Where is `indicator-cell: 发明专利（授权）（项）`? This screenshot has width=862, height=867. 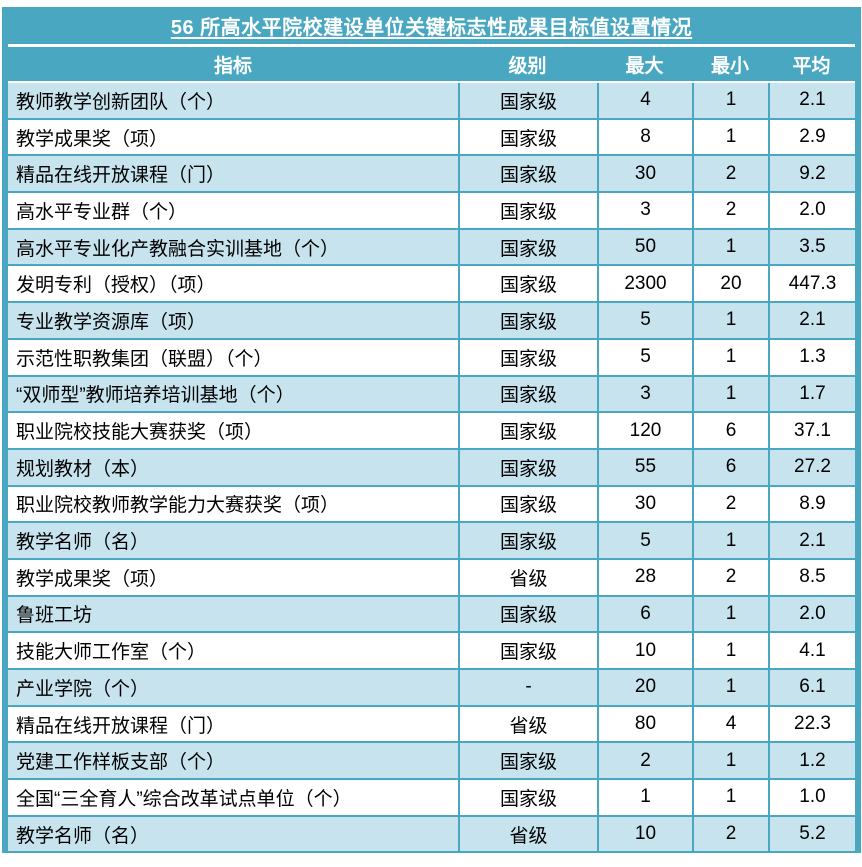 indicator-cell: 发明专利（授权）（项） is located at coordinates (116, 286).